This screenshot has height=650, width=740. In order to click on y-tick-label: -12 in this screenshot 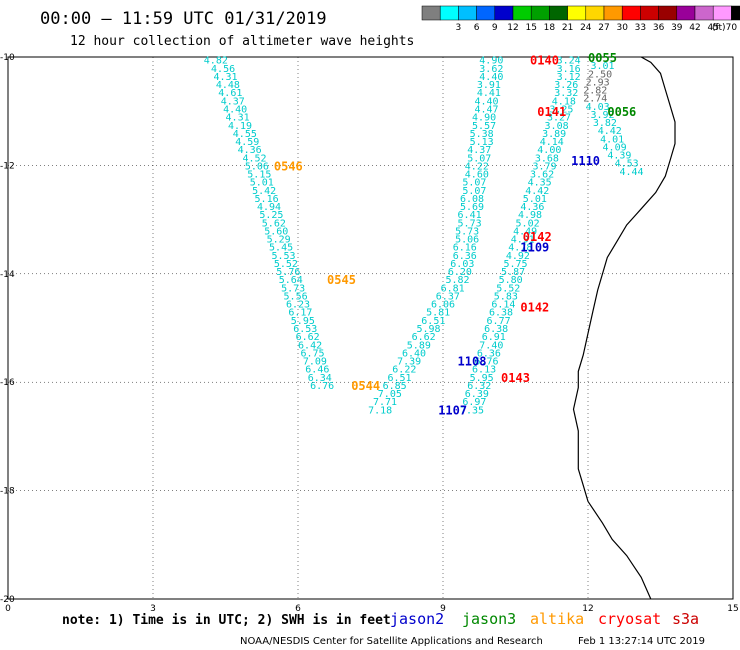, I will do `click(7, 166)`.